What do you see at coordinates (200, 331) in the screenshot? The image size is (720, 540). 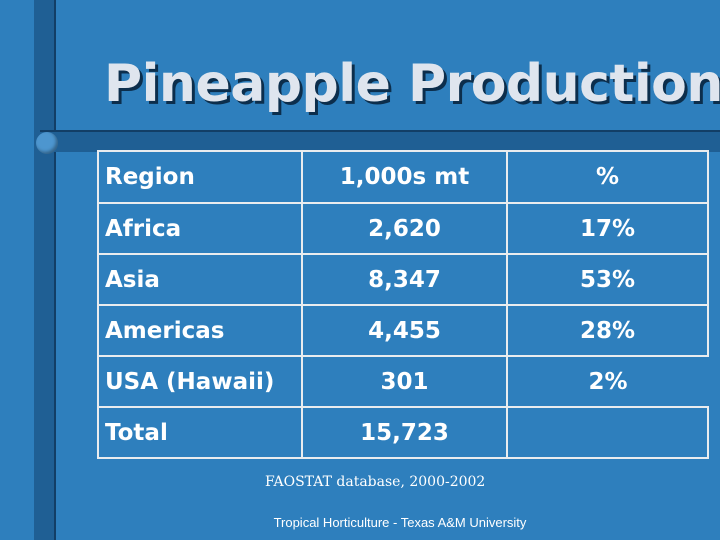 I see `cell-region: Americas` at bounding box center [200, 331].